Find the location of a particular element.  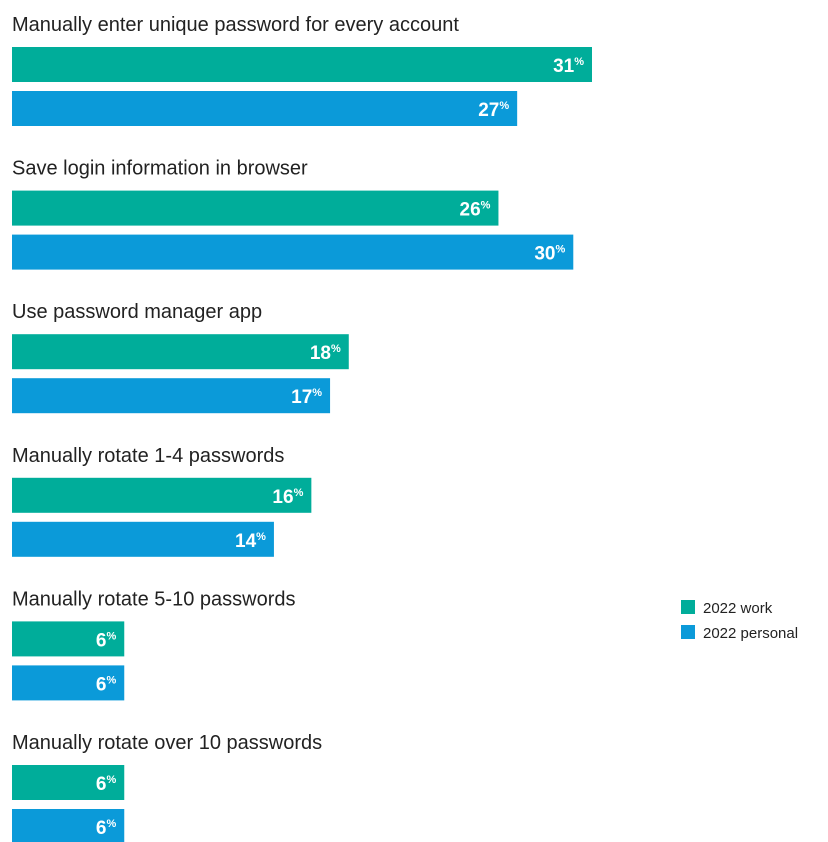

value-label: 18% is located at coordinates (325, 353).